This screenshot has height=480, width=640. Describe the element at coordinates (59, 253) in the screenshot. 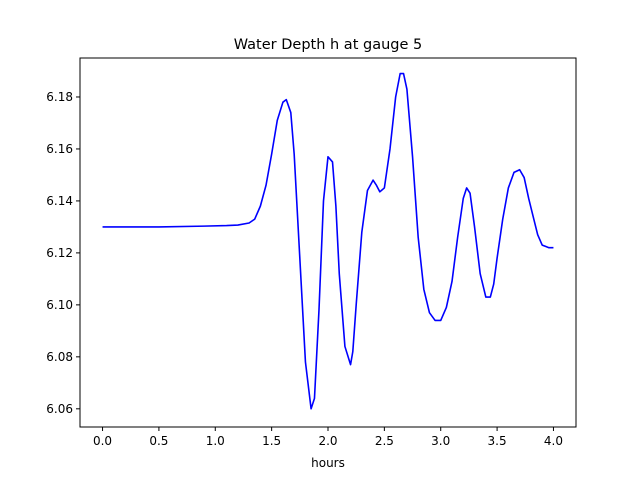

I see `y-tick-label: 6.12` at that location.